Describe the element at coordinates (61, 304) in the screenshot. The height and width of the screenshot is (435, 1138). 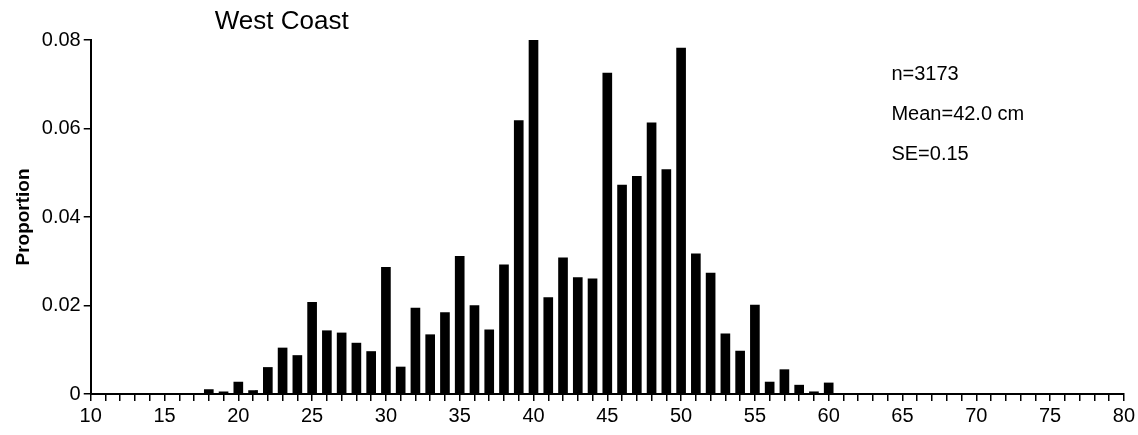
I see `y-tick-label: 0.02` at that location.